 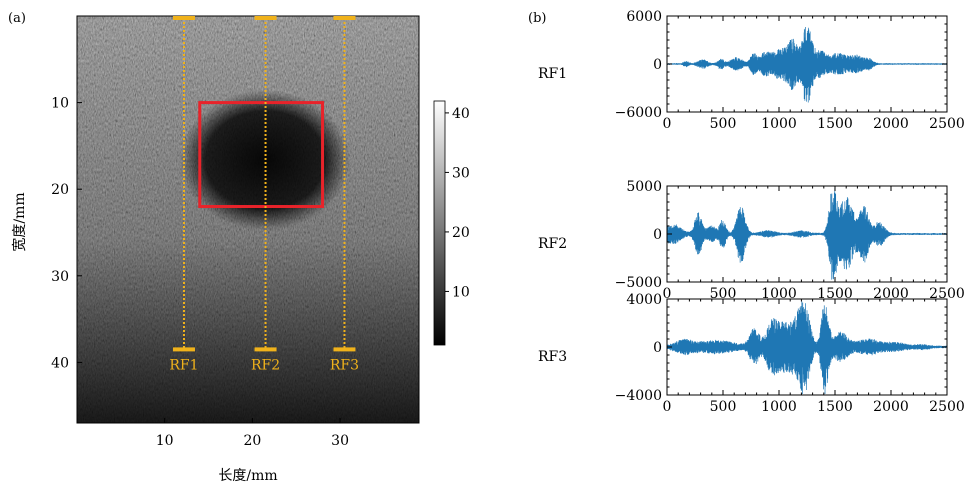 I want to click on rf-plot-label: RF3, so click(x=552, y=357).